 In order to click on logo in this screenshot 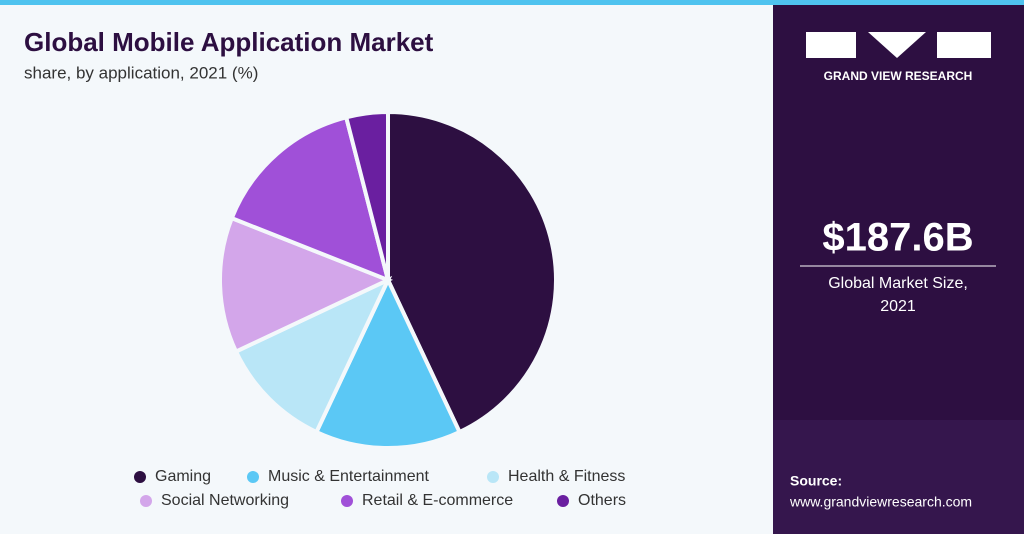, I will do `click(898, 45)`.